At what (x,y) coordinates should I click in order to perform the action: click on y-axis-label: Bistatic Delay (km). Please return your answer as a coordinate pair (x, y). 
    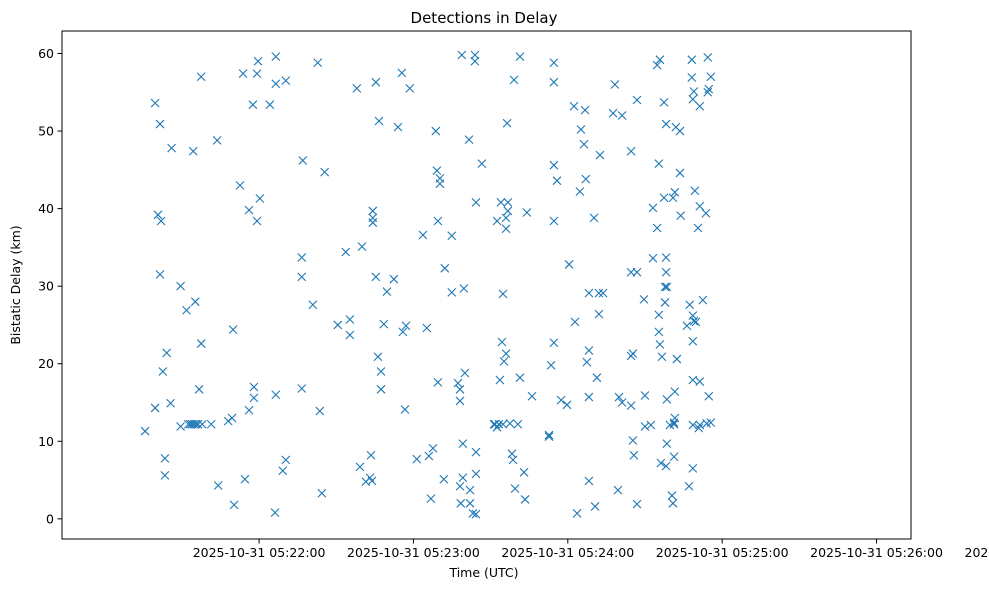
    Looking at the image, I should click on (15, 284).